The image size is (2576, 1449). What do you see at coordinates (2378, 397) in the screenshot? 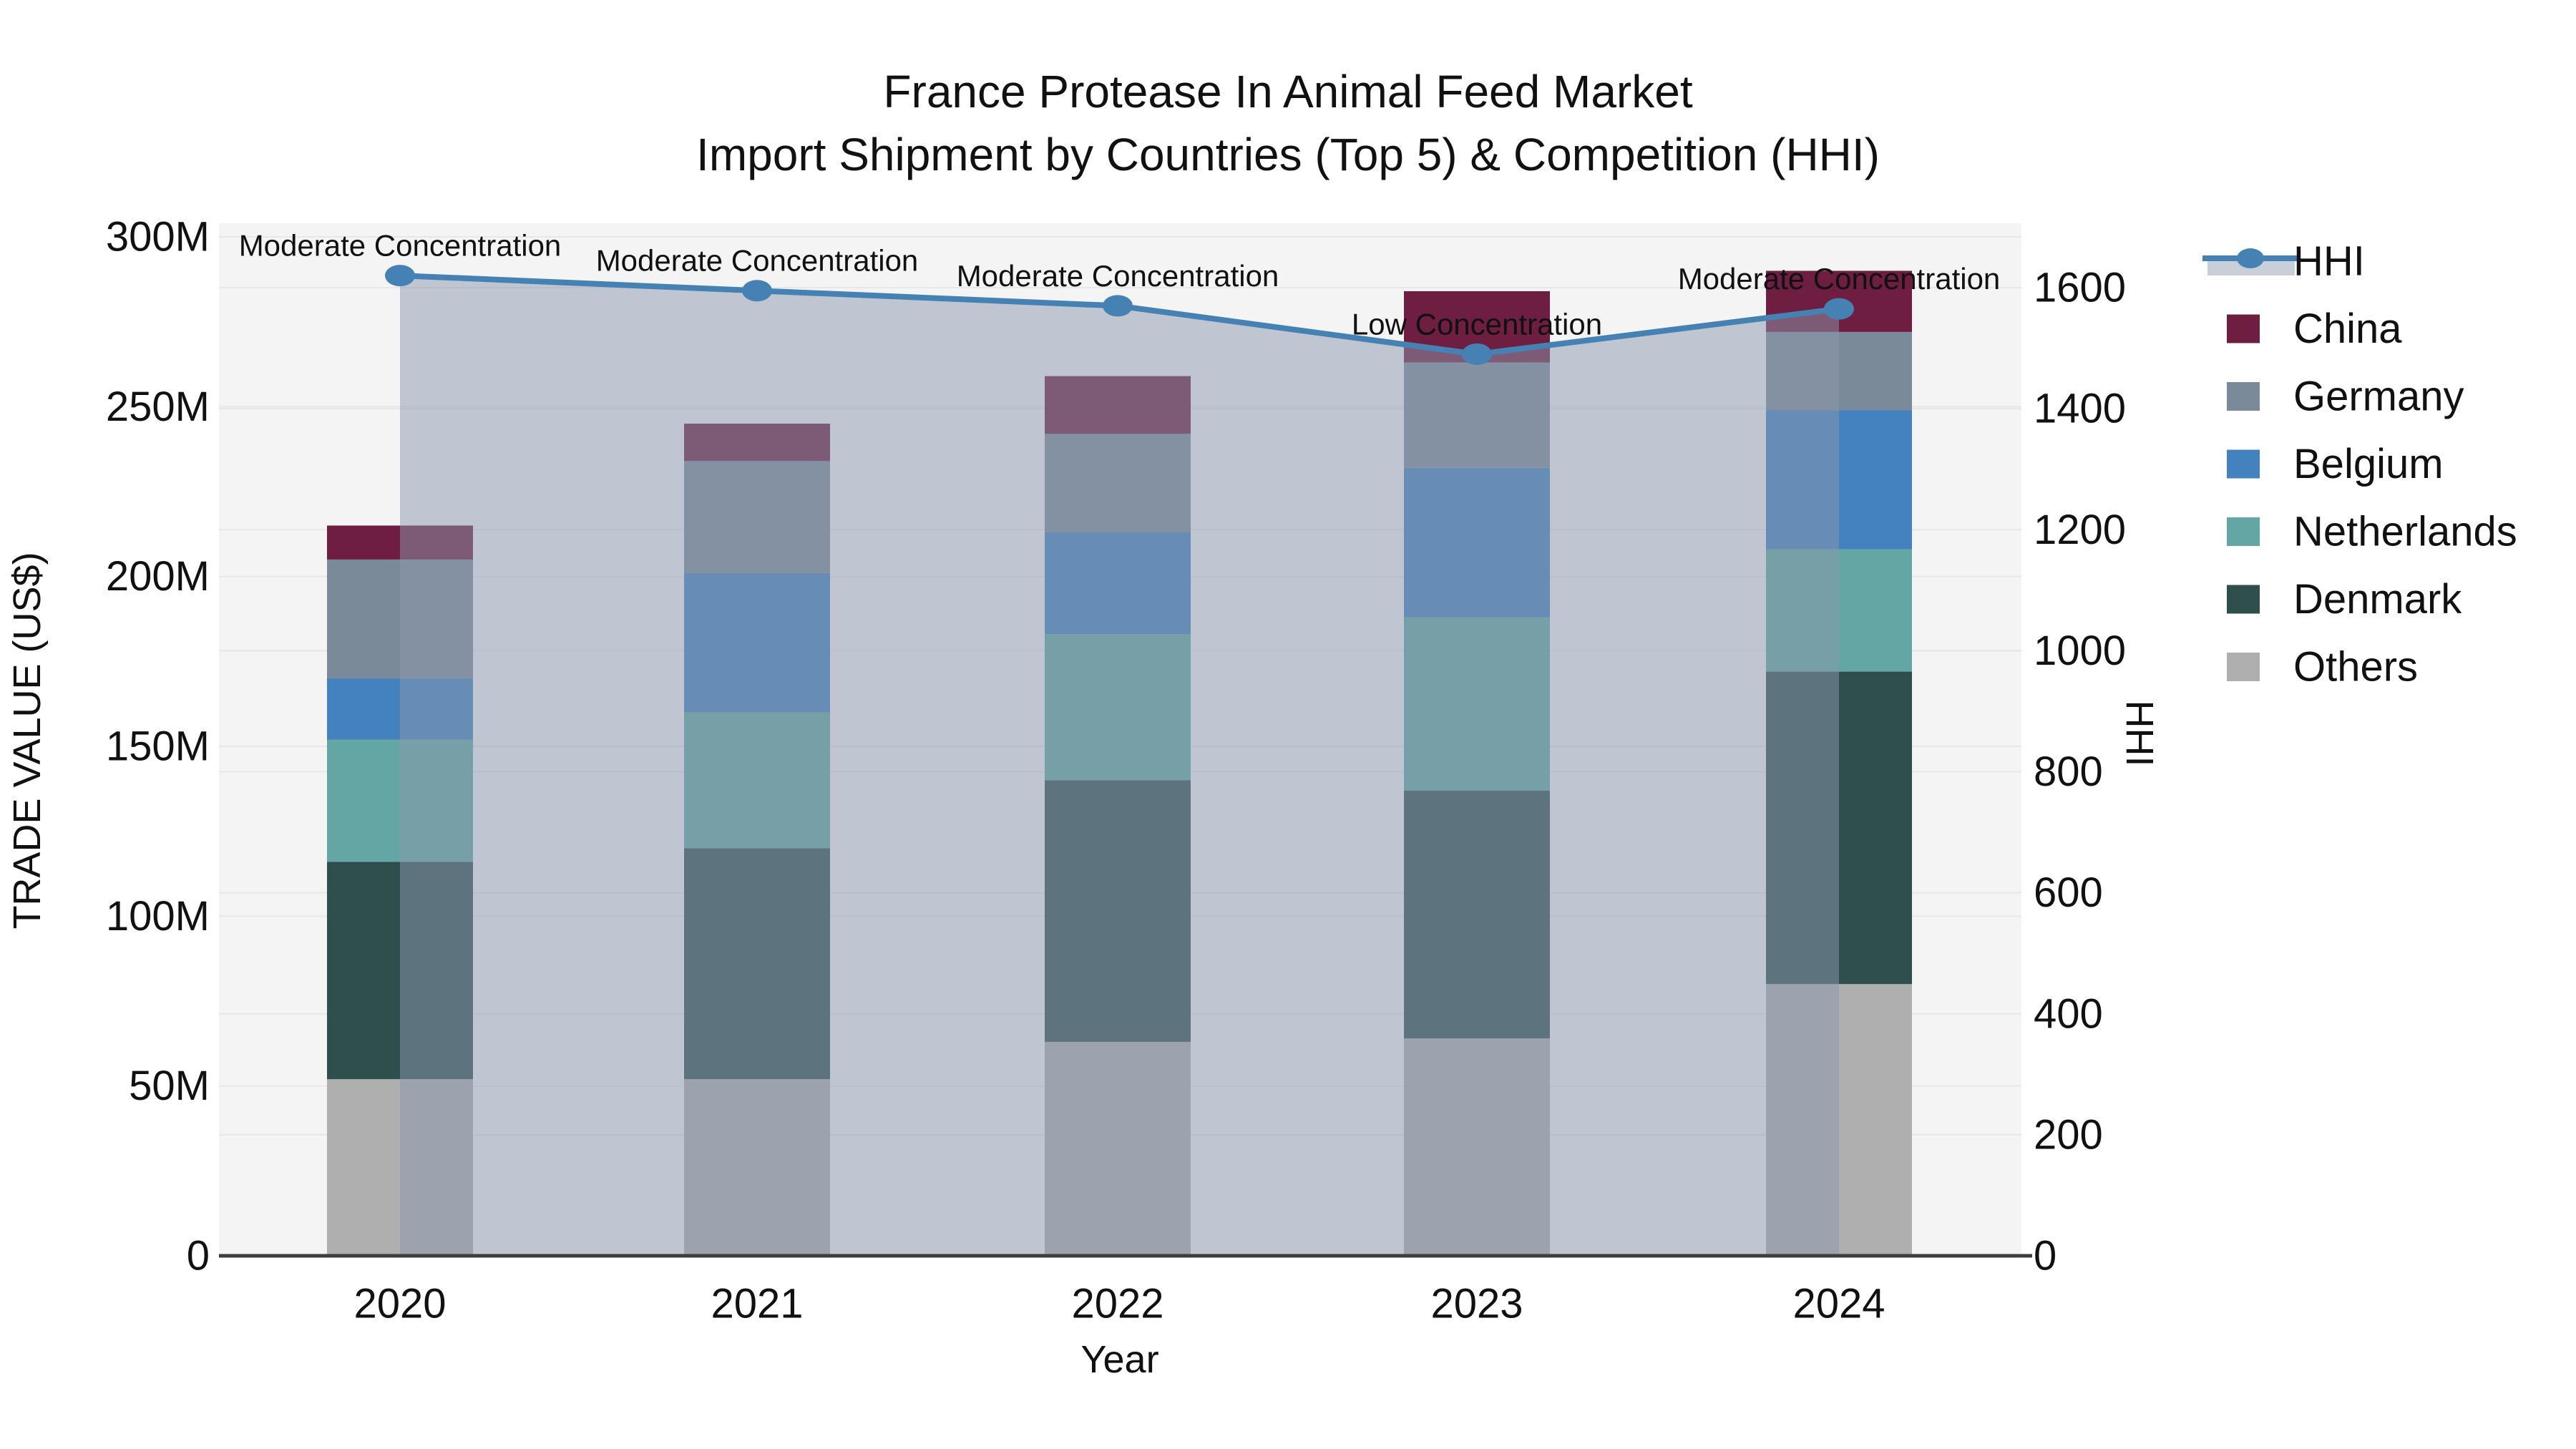
I see `legend-label-germany: Germany` at bounding box center [2378, 397].